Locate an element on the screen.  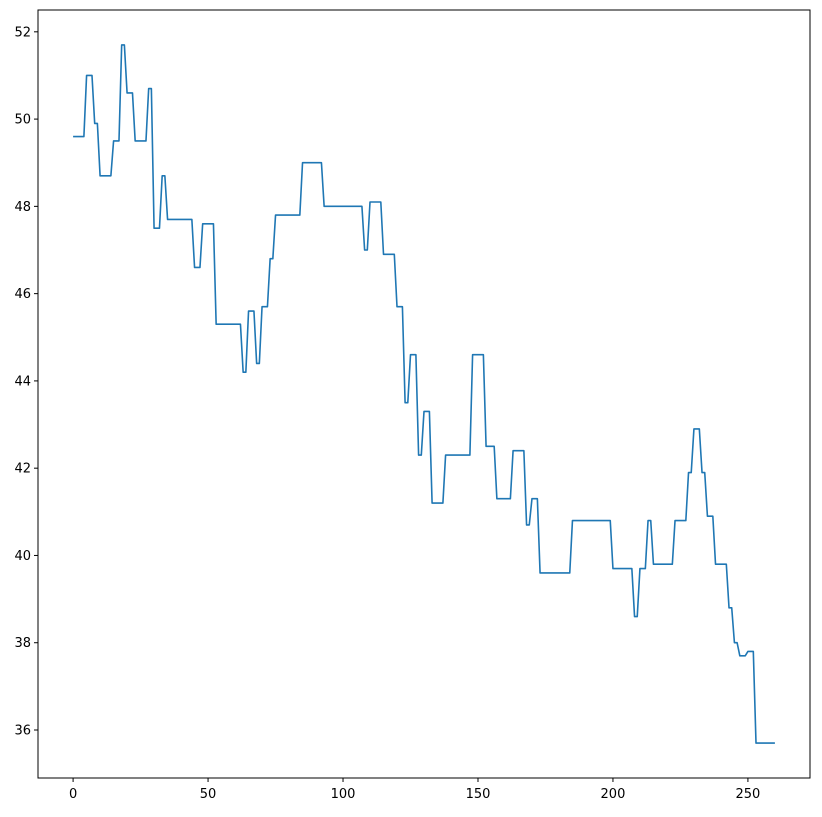
x-tick-label: 150 is located at coordinates (478, 794).